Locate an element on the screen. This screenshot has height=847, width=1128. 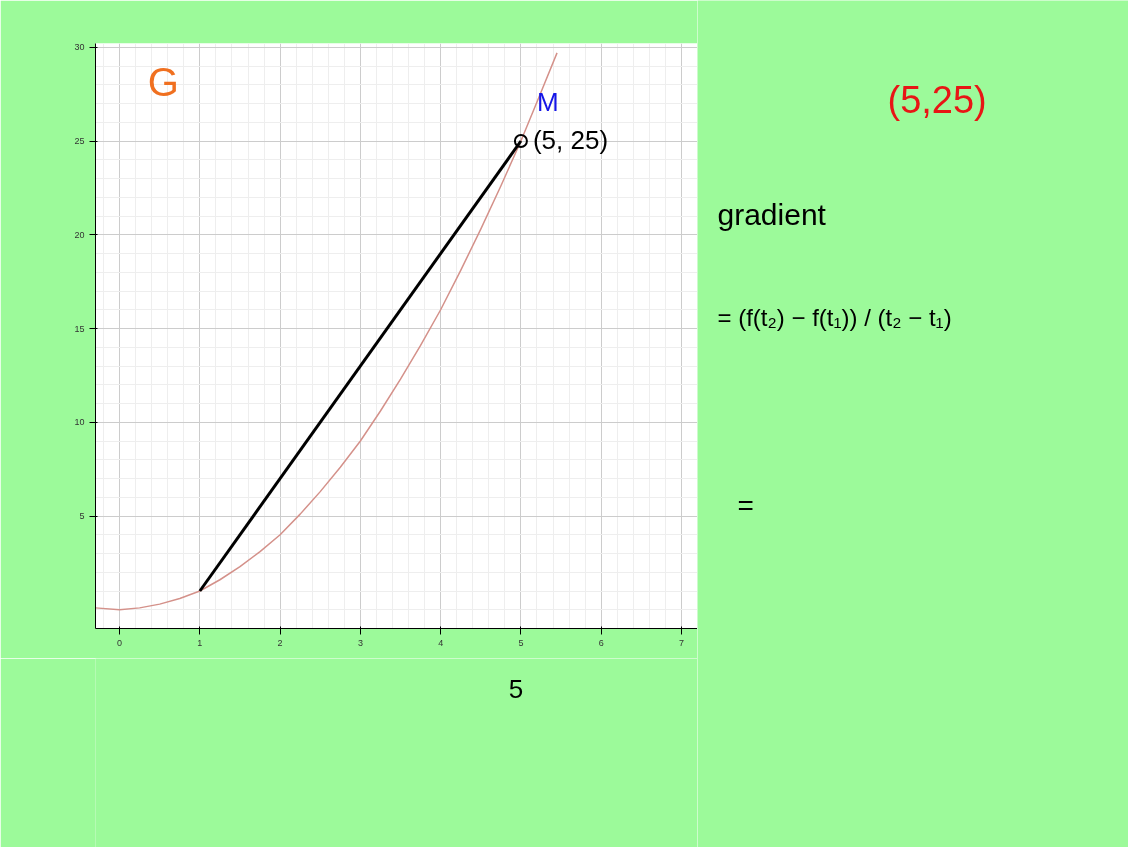
text: = (f(t₂) − f(t₁)) / (t₂ − t₁) is located at coordinates (834, 317).